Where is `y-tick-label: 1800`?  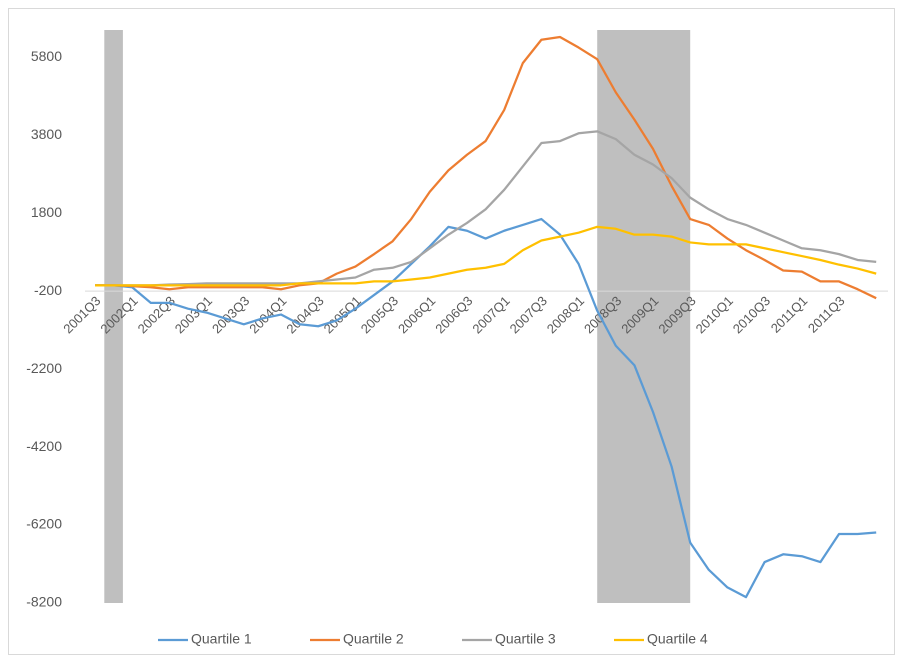 y-tick-label: 1800 is located at coordinates (46, 212).